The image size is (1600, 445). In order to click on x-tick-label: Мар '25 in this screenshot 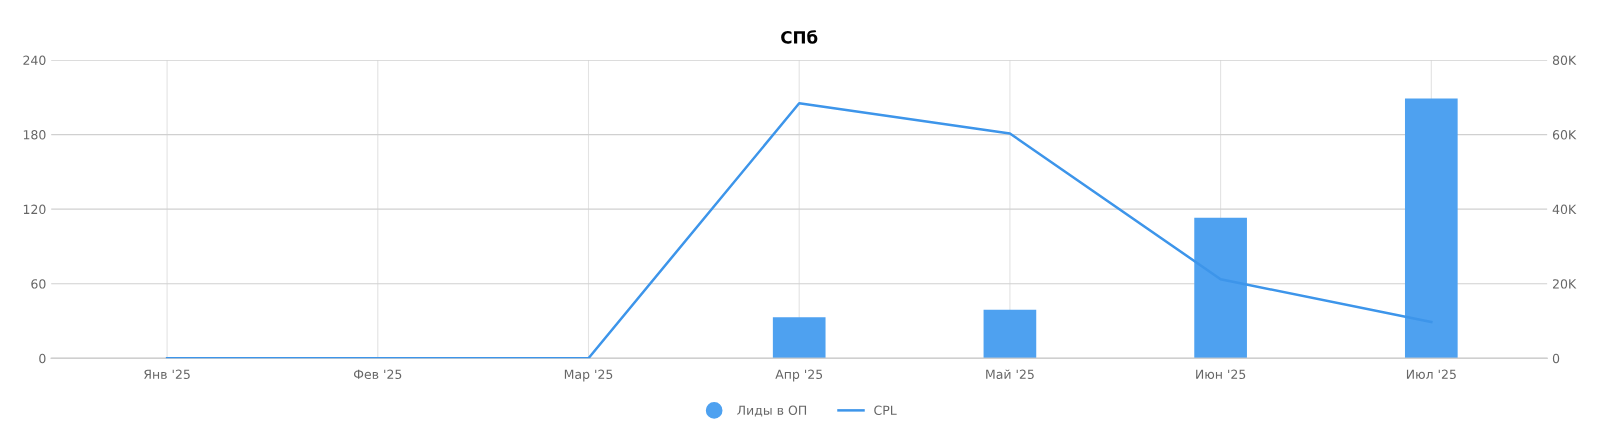, I will do `click(588, 375)`.